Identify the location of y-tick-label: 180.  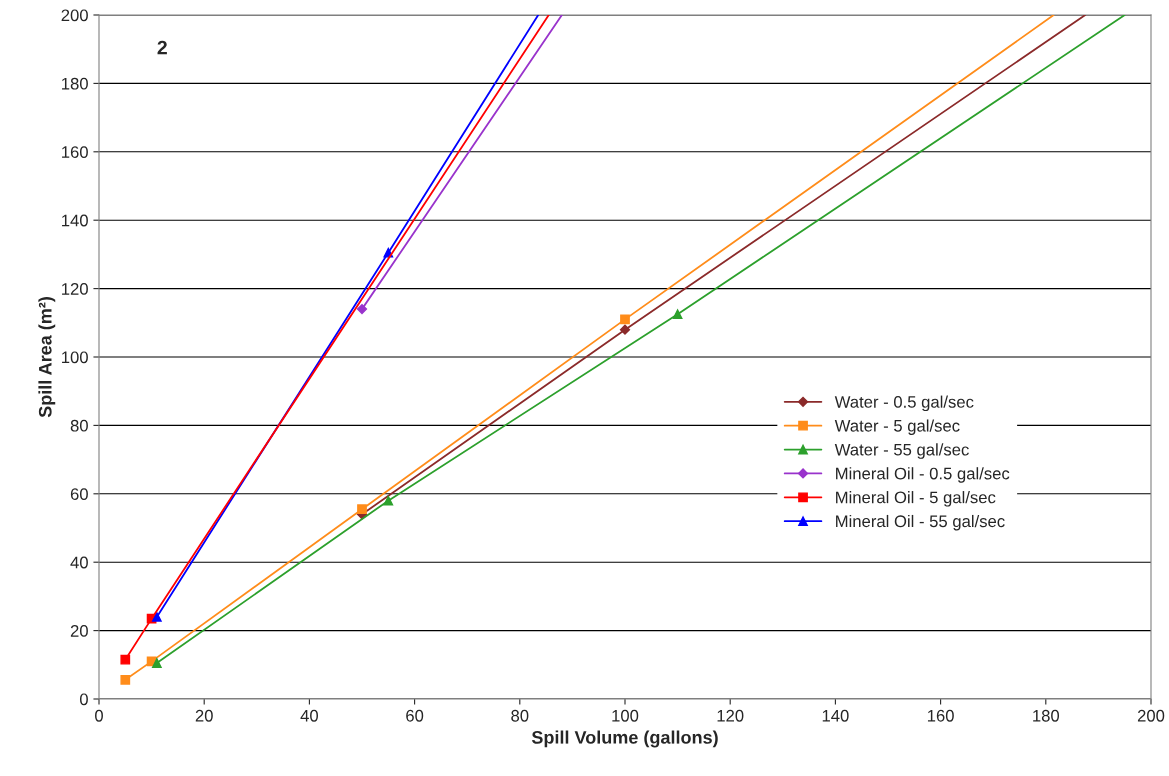
(75, 83).